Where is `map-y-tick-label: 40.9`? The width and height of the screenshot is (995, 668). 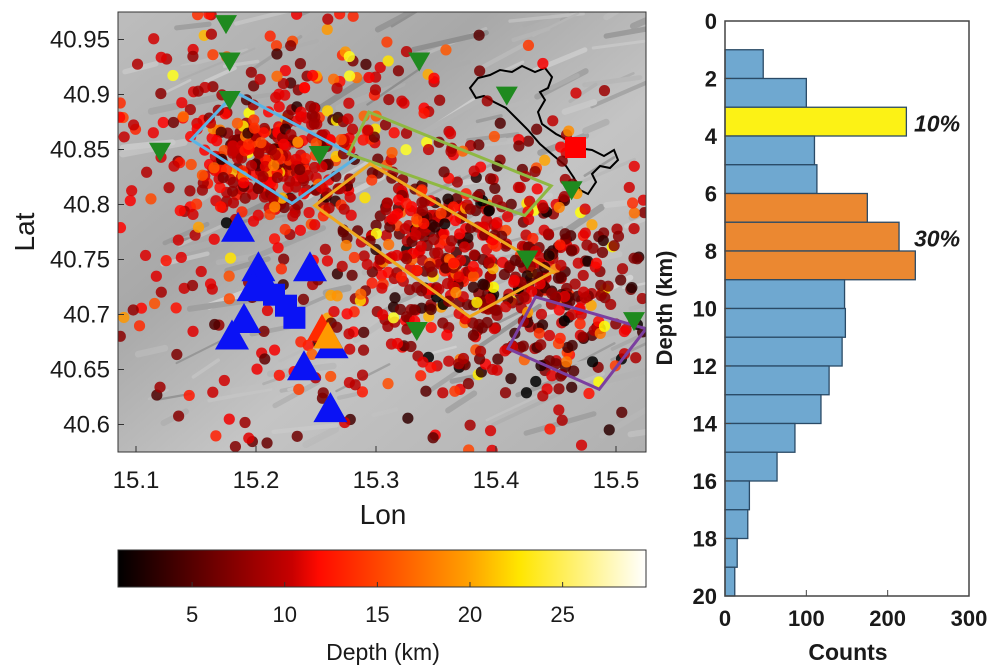 map-y-tick-label: 40.9 is located at coordinates (86, 95).